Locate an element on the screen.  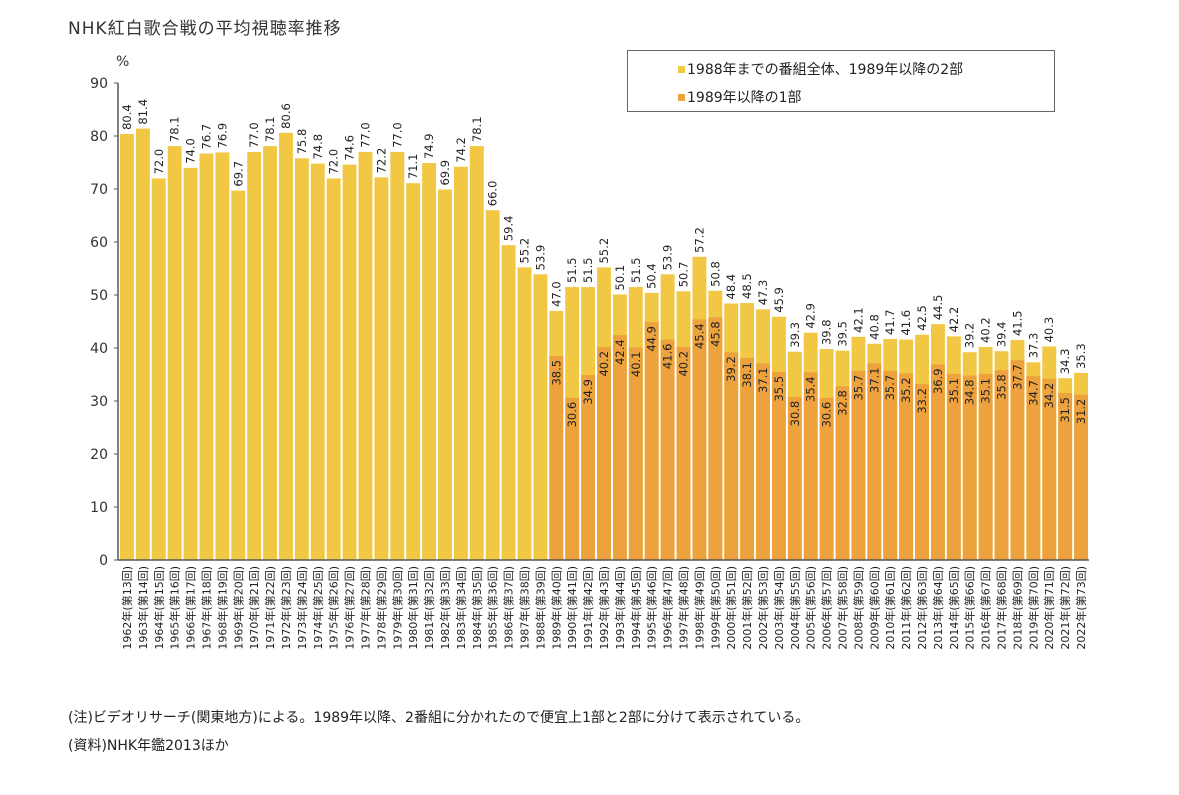
data-label-lower: 35.4 is located at coordinates (811, 389).